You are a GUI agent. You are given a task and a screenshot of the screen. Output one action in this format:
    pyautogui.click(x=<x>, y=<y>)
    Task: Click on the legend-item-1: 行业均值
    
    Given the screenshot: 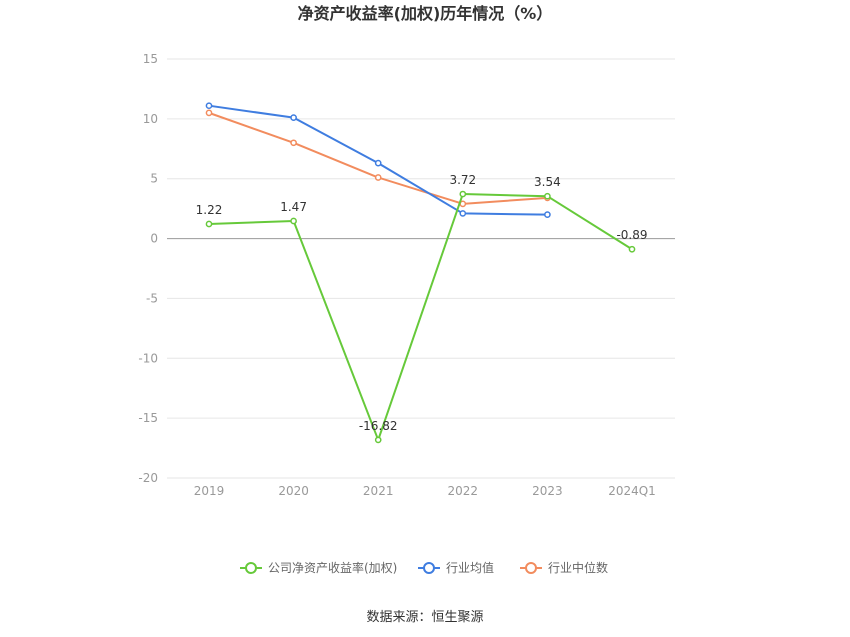 What is the action you would take?
    pyautogui.click(x=456, y=567)
    